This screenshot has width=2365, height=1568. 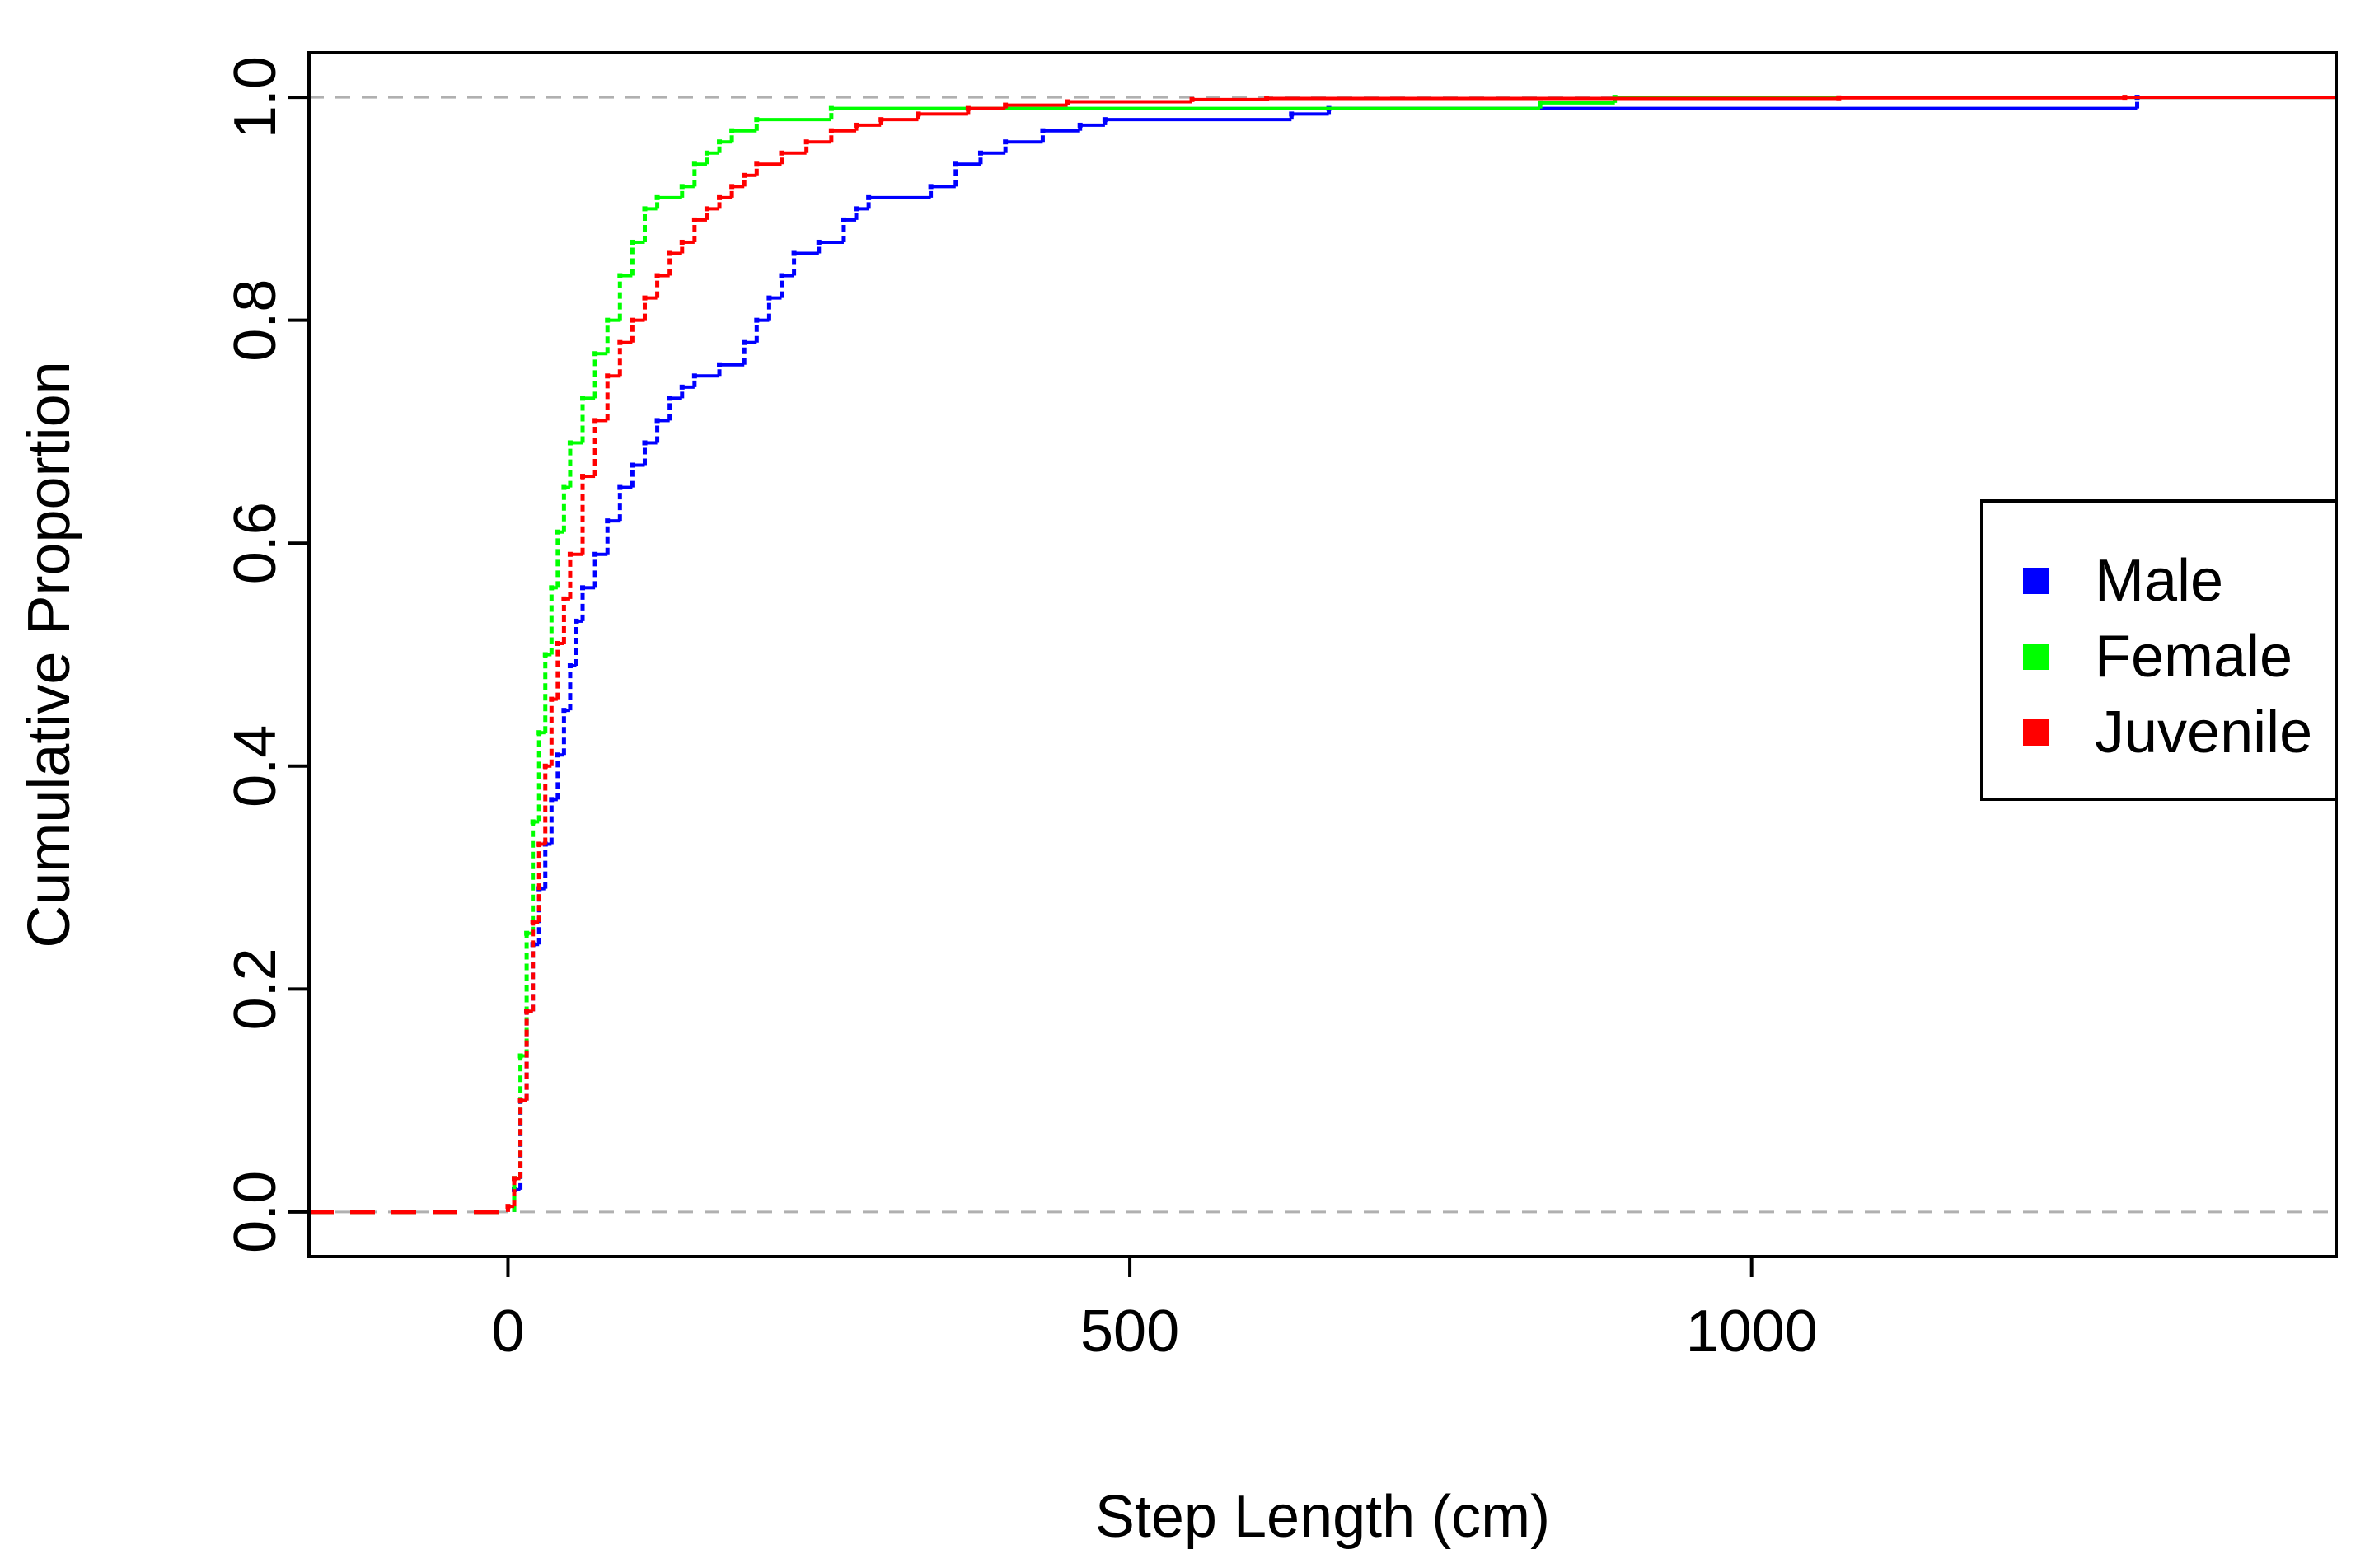 What do you see at coordinates (2036, 657) in the screenshot?
I see `legend-swatch-female` at bounding box center [2036, 657].